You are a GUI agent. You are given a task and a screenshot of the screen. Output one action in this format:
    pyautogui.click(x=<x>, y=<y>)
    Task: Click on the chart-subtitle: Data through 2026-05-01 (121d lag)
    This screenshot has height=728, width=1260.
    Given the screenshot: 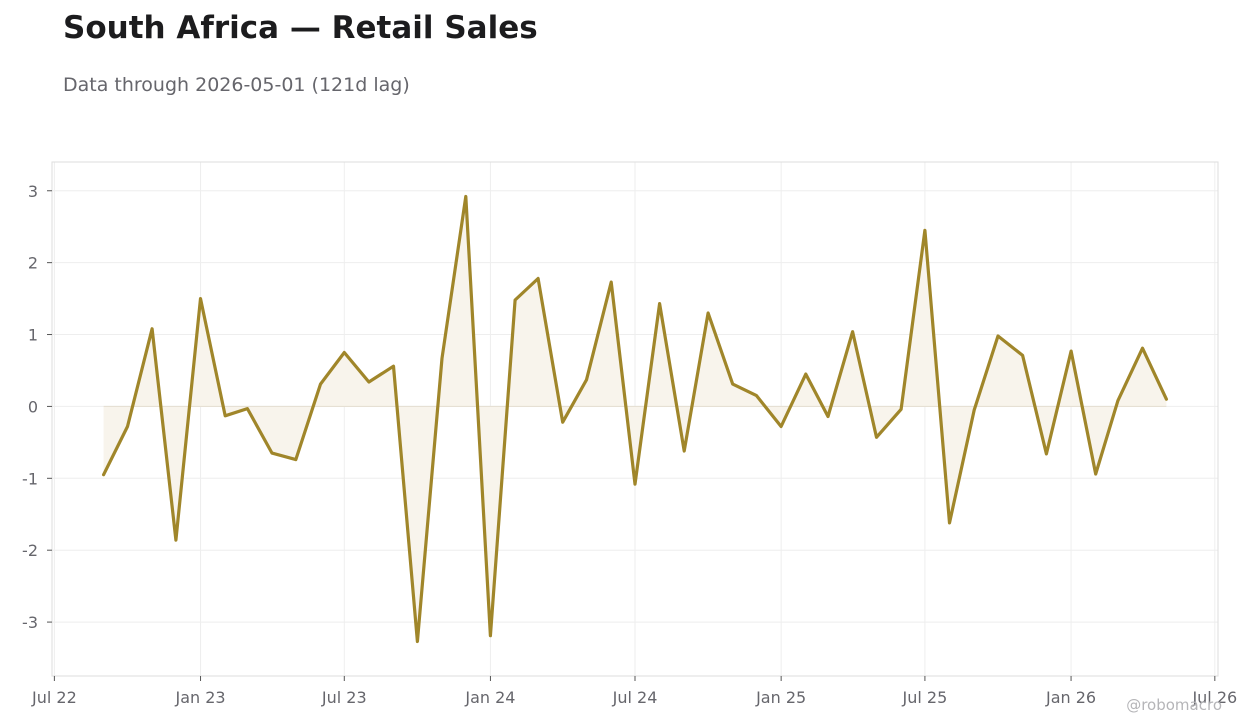 What is the action you would take?
    pyautogui.click(x=236, y=85)
    